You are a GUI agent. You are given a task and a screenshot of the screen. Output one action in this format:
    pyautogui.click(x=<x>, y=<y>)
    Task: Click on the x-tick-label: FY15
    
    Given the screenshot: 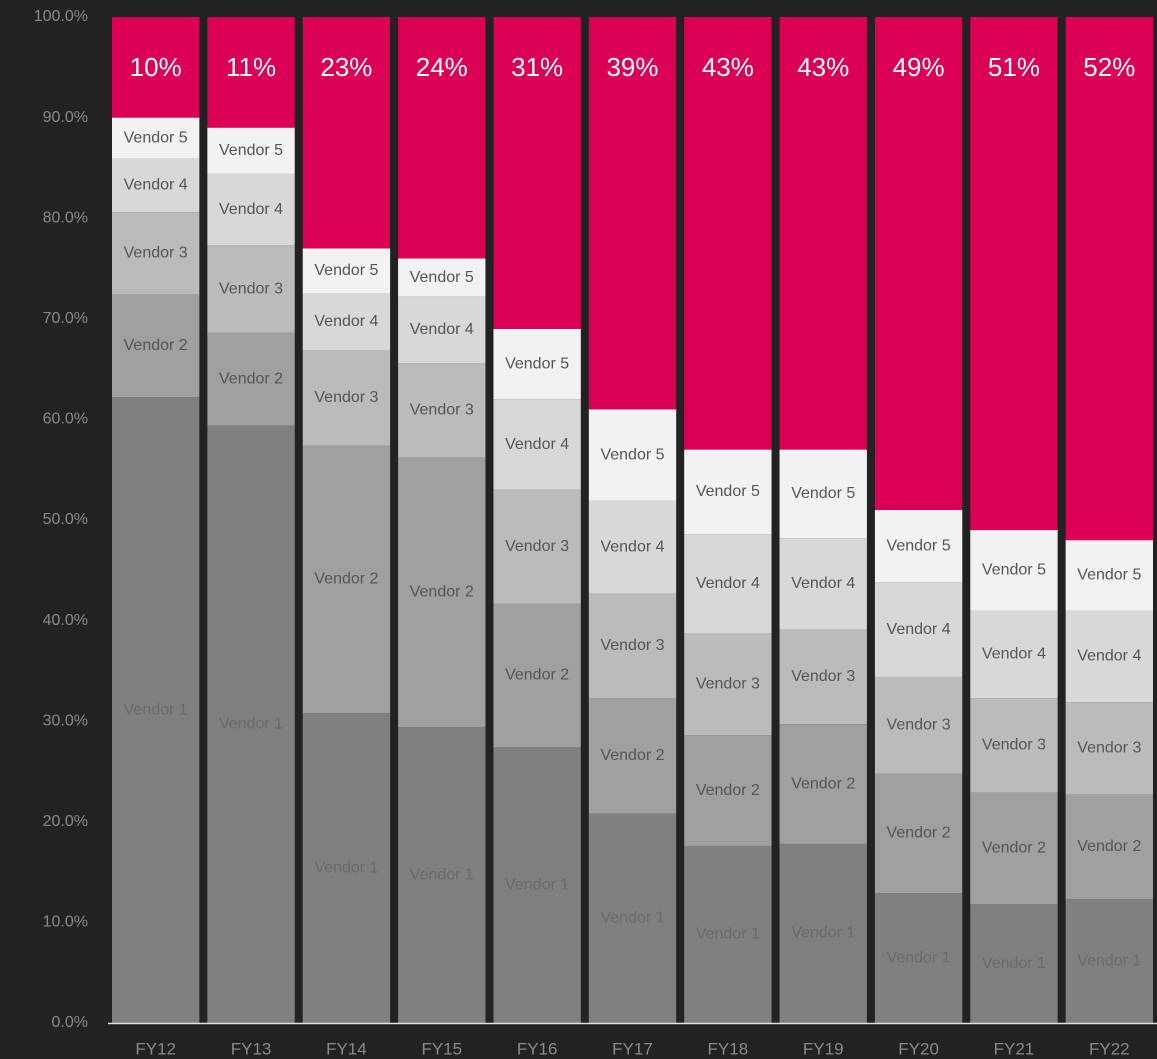 What is the action you would take?
    pyautogui.click(x=441, y=1048)
    